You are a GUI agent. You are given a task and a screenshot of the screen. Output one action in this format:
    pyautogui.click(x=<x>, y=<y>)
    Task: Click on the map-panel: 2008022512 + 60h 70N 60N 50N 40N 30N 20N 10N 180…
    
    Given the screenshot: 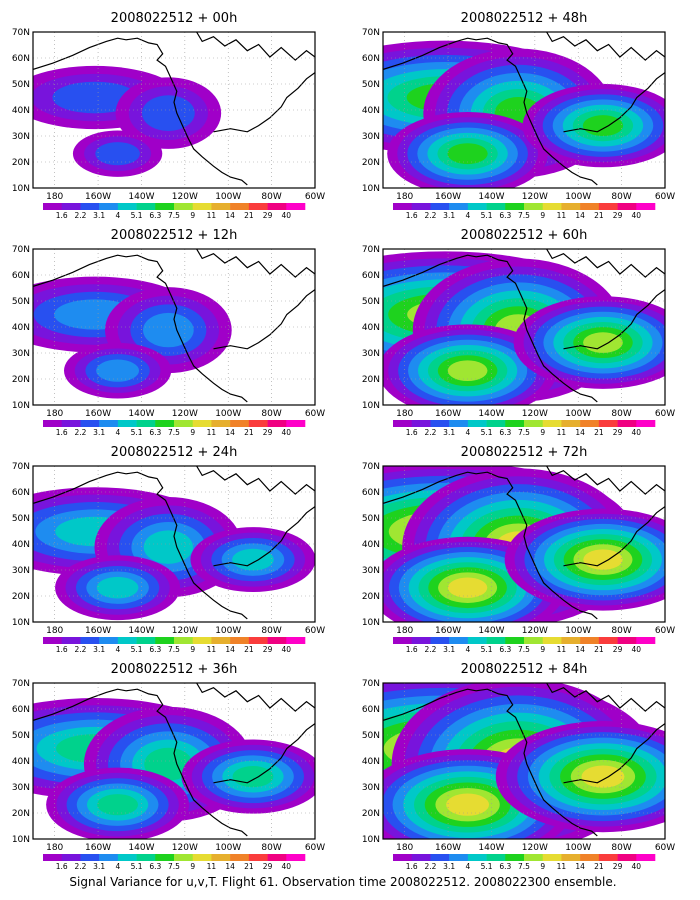 What is the action you would take?
    pyautogui.click(x=518, y=332)
    